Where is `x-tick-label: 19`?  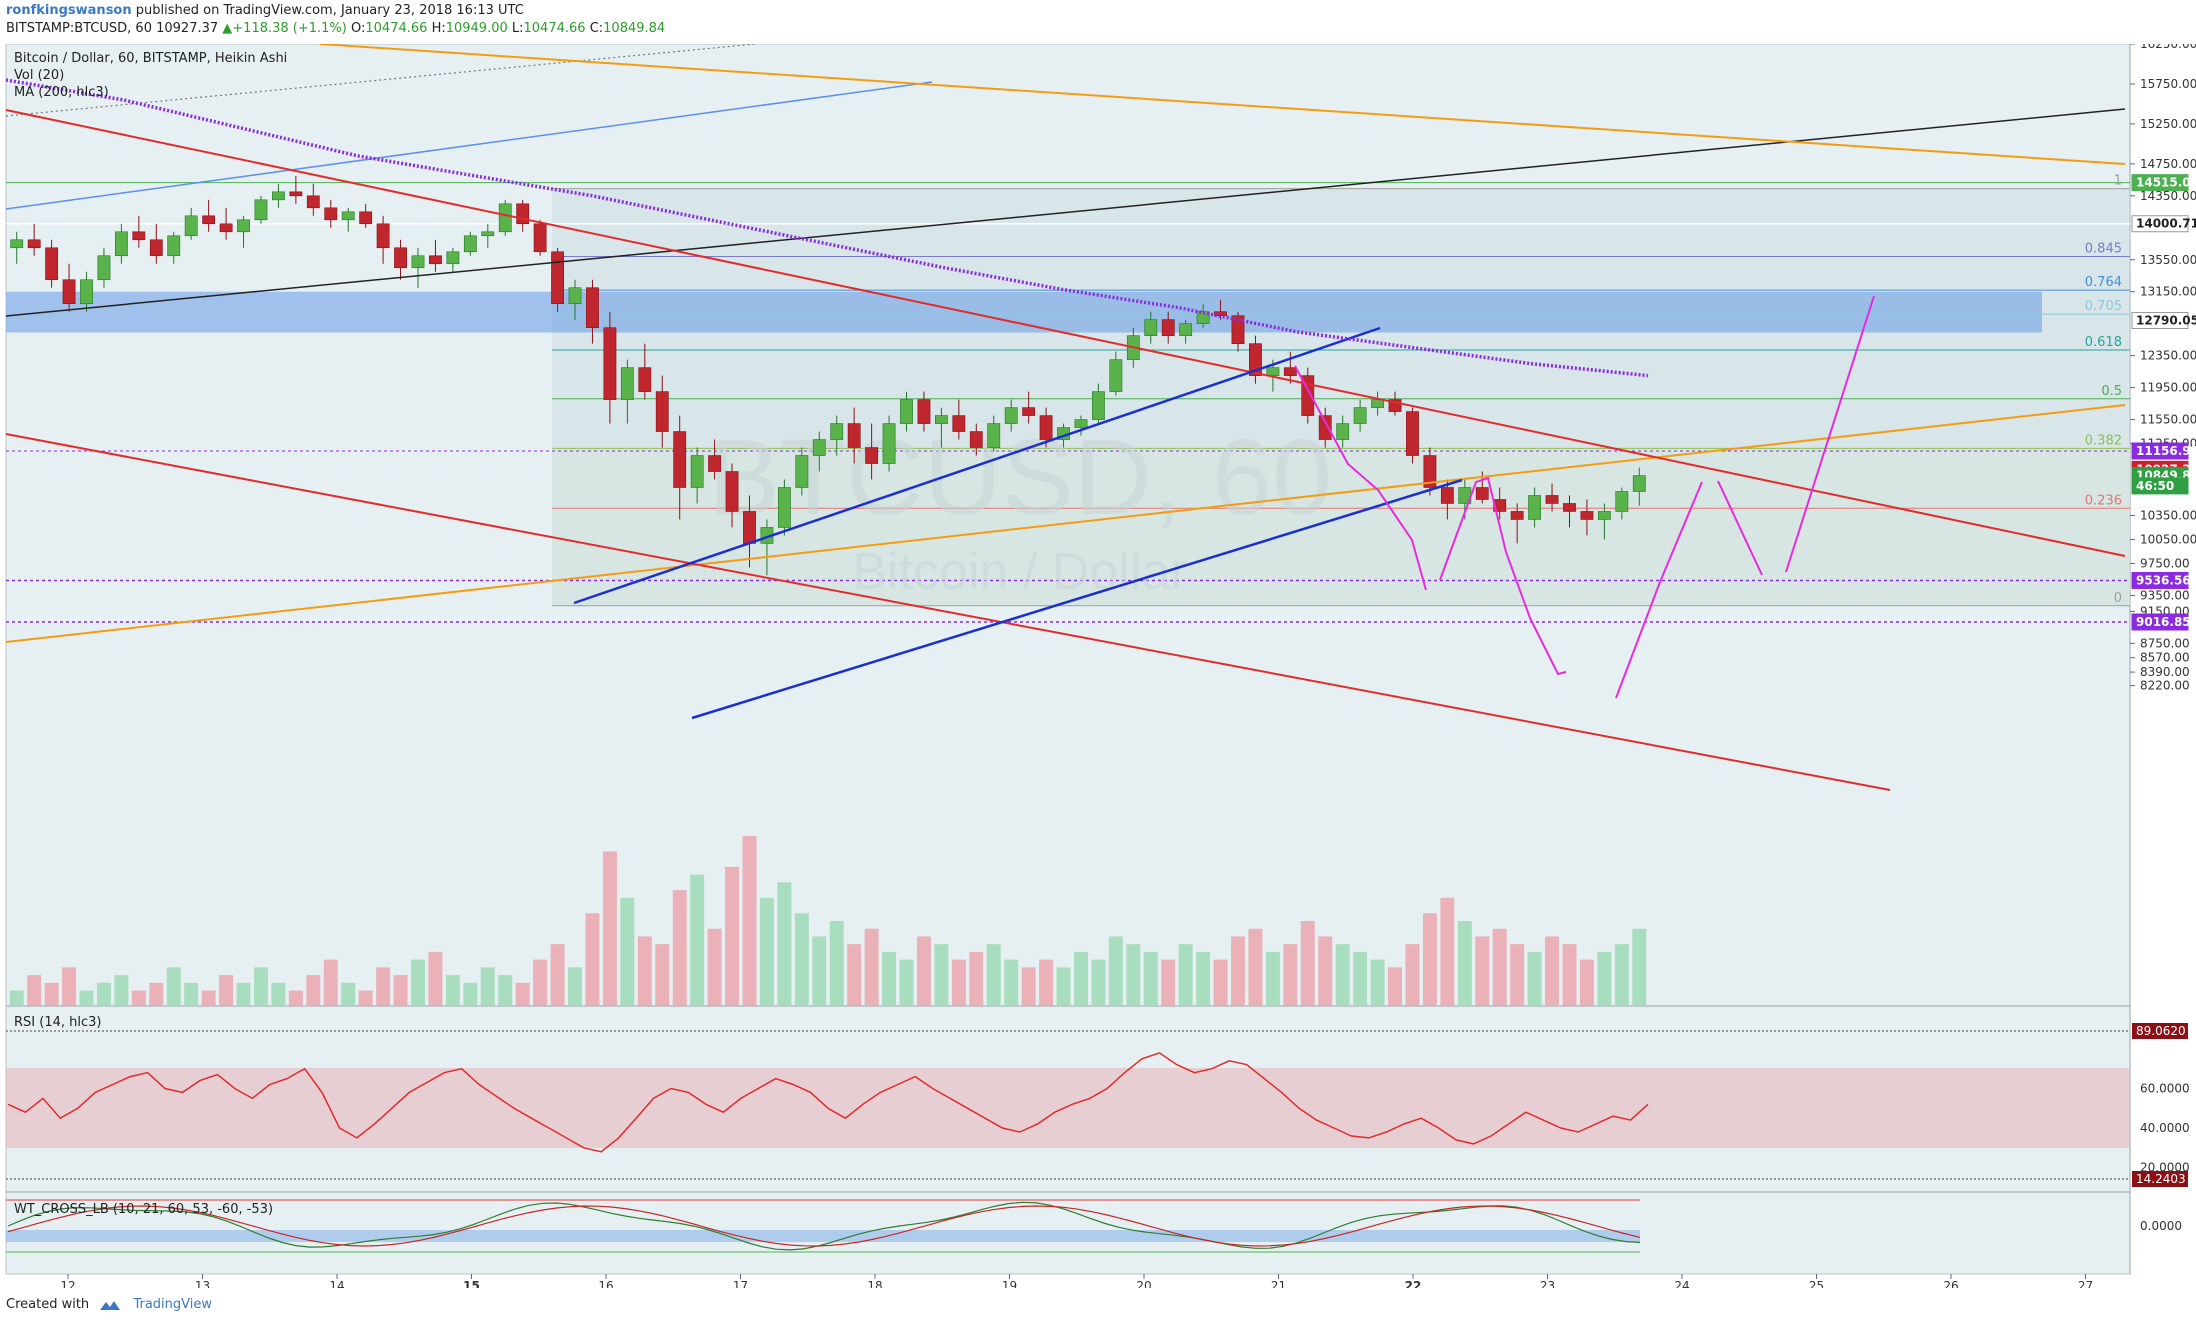
x-tick-label: 19 is located at coordinates (1009, 1283).